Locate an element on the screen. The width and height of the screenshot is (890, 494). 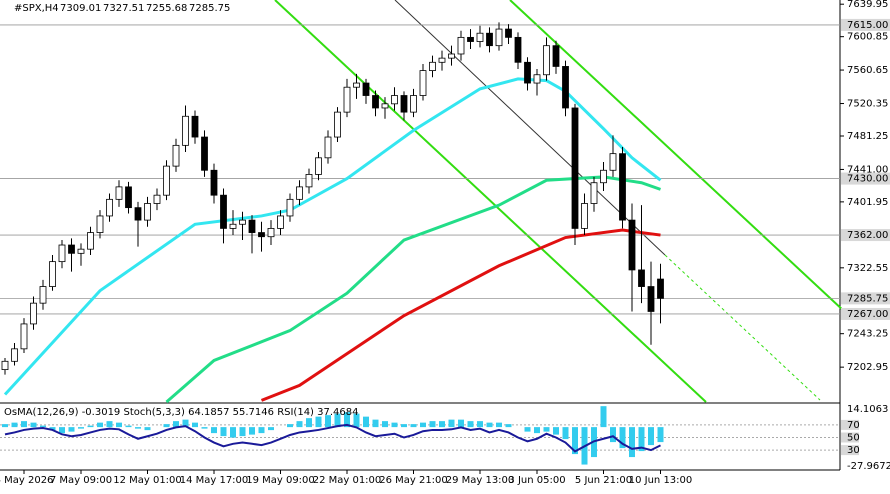
price-level-label: 7267.00 is located at coordinates (867, 314).